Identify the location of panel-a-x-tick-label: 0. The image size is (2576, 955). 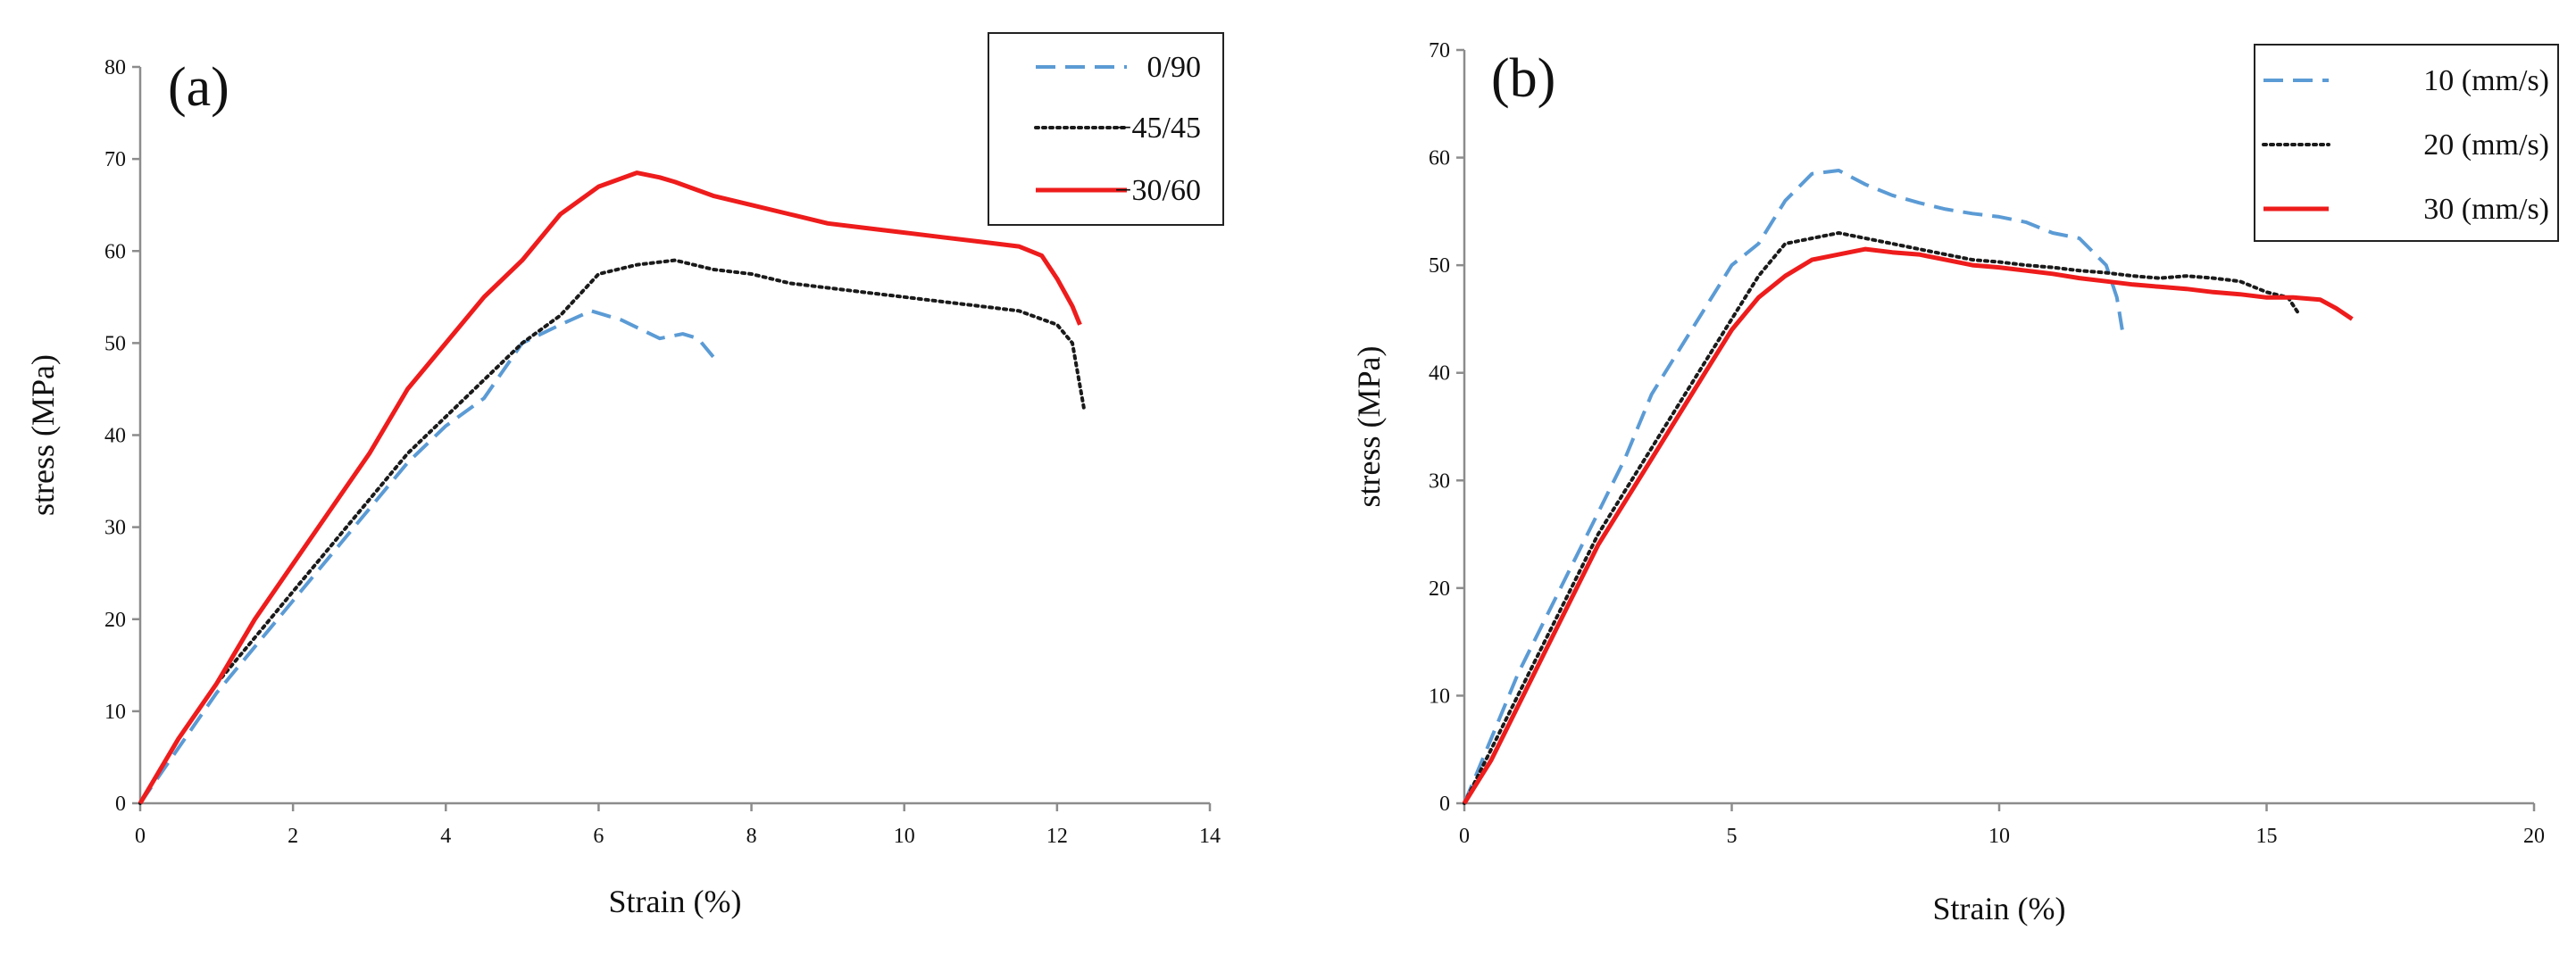
(140, 836).